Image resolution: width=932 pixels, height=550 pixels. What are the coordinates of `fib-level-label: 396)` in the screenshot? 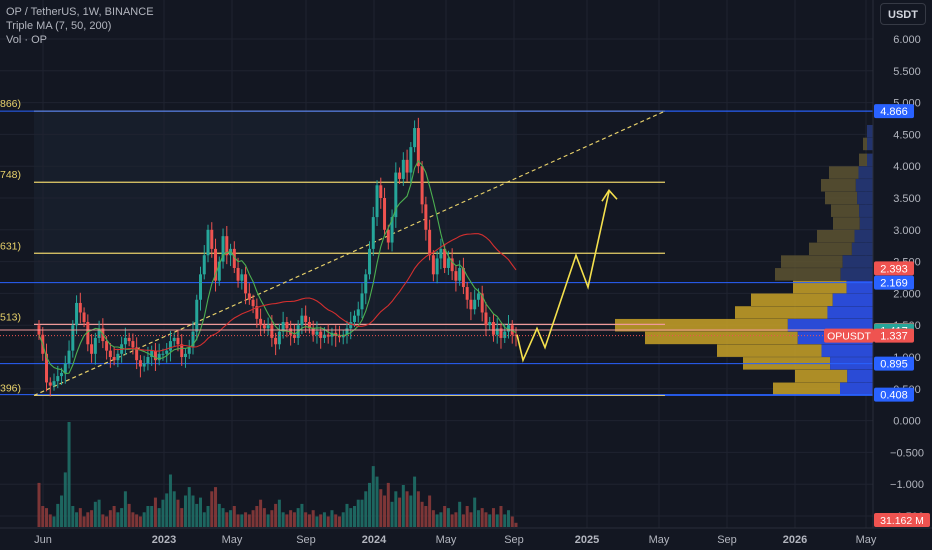 It's located at (10, 388).